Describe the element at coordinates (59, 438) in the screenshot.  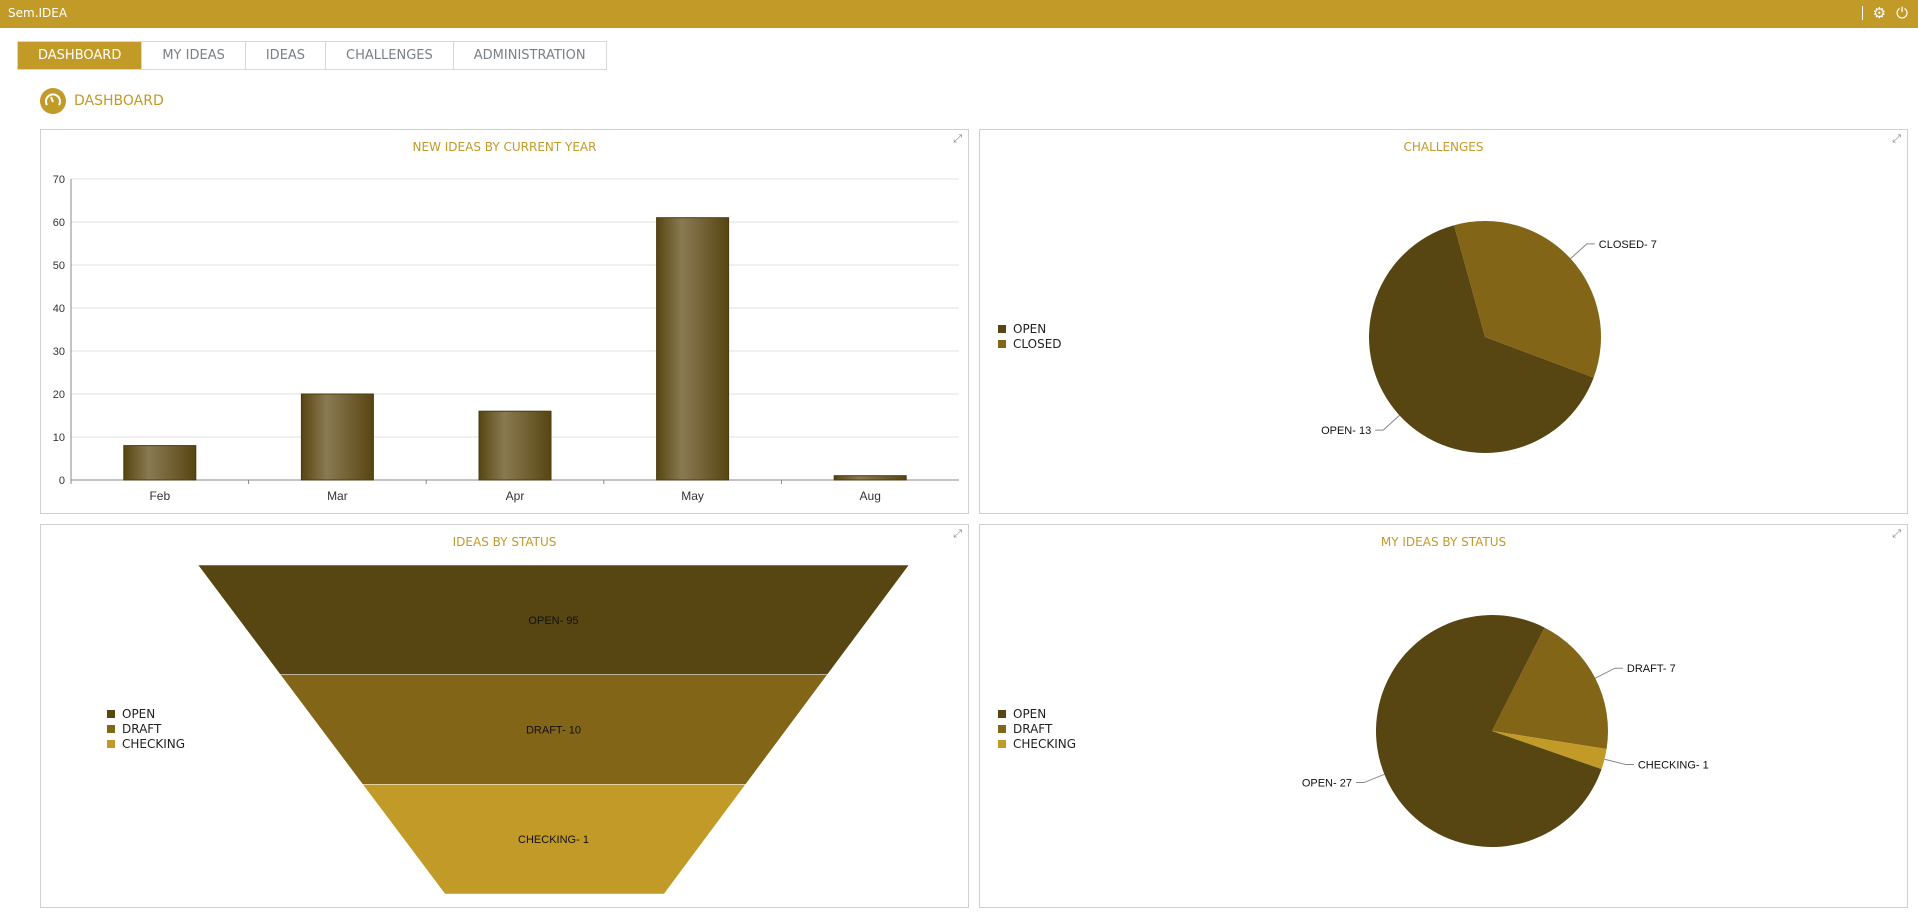
I see `y-tick-label: 10` at that location.